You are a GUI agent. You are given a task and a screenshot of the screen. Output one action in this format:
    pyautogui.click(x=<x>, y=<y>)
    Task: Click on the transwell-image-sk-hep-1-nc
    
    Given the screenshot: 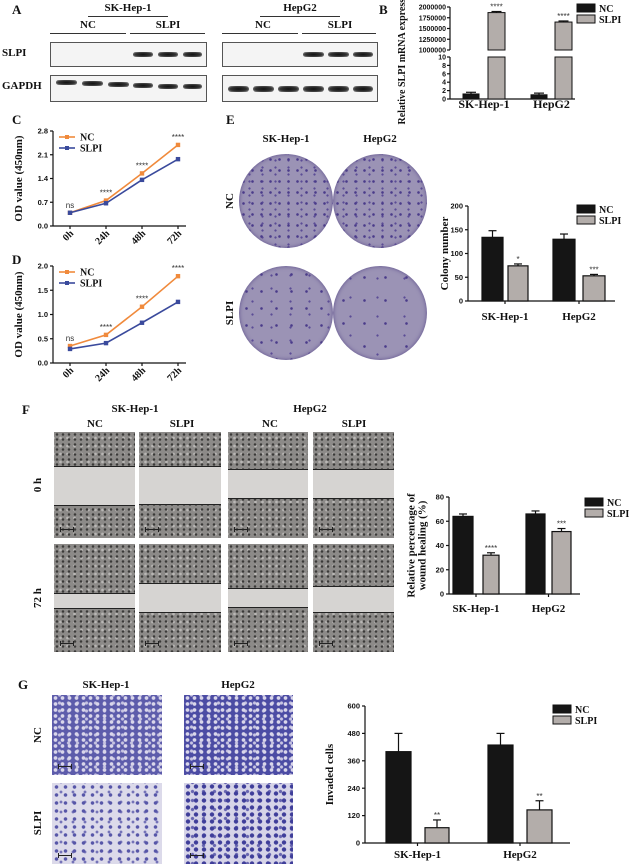 What is the action you would take?
    pyautogui.click(x=107, y=735)
    